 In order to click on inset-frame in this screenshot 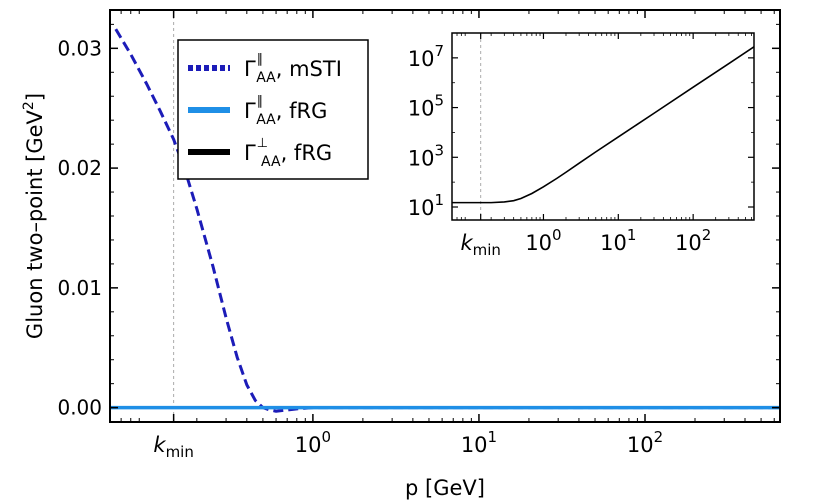, I will do `click(603, 126)`.